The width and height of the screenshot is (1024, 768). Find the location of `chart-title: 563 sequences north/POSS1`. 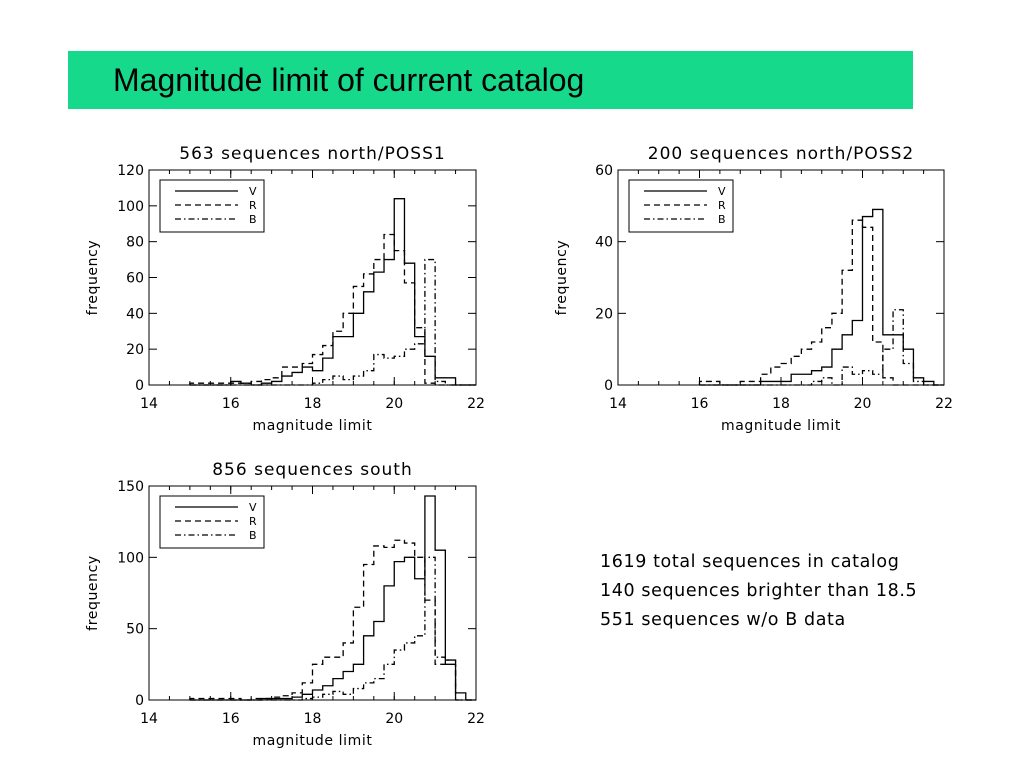

chart-title: 563 sequences north/POSS1 is located at coordinates (312, 154).